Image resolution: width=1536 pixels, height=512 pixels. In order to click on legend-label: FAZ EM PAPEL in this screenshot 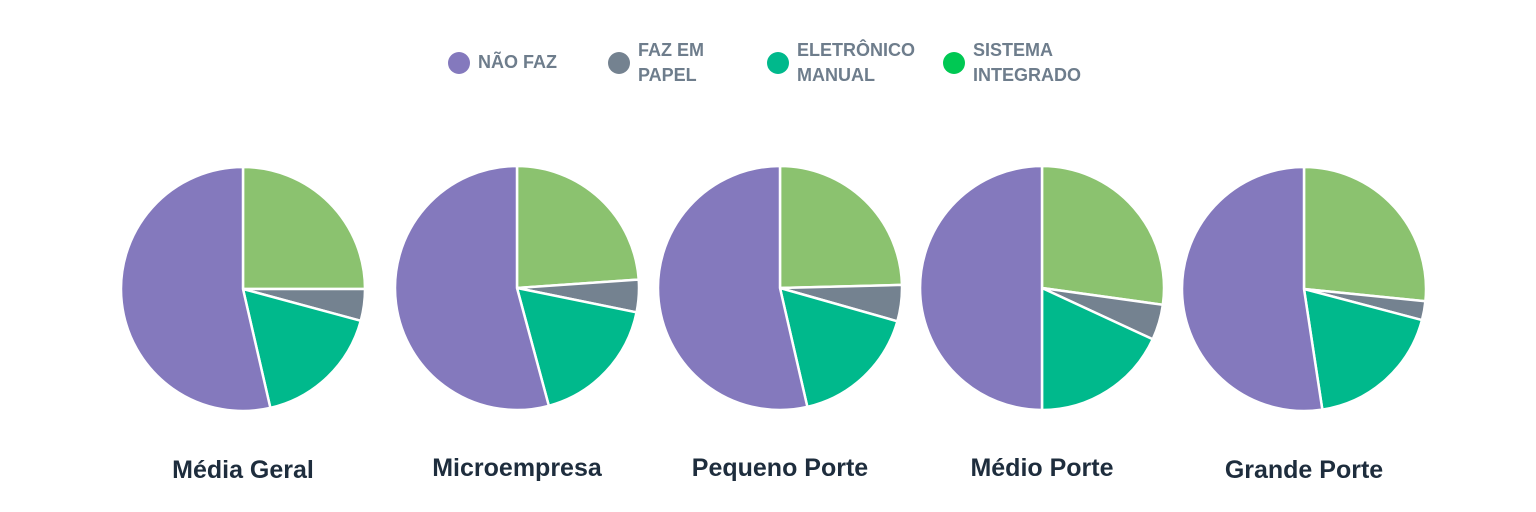, I will do `click(671, 62)`.